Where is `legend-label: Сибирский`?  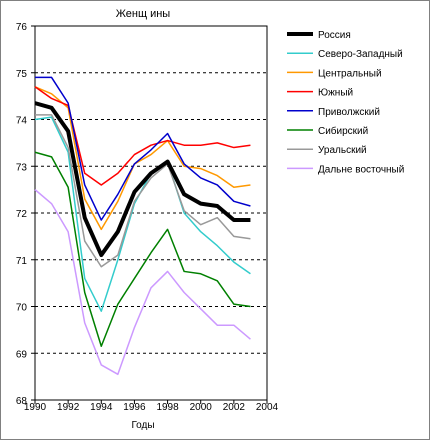 legend-label: Сибирский is located at coordinates (343, 131).